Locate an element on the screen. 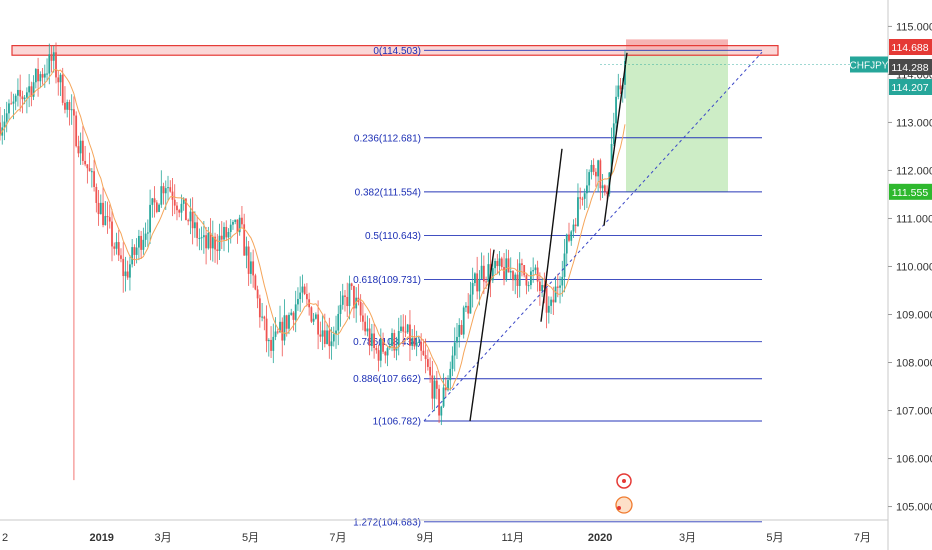  price-tick-label: 108.000 is located at coordinates (914, 364).